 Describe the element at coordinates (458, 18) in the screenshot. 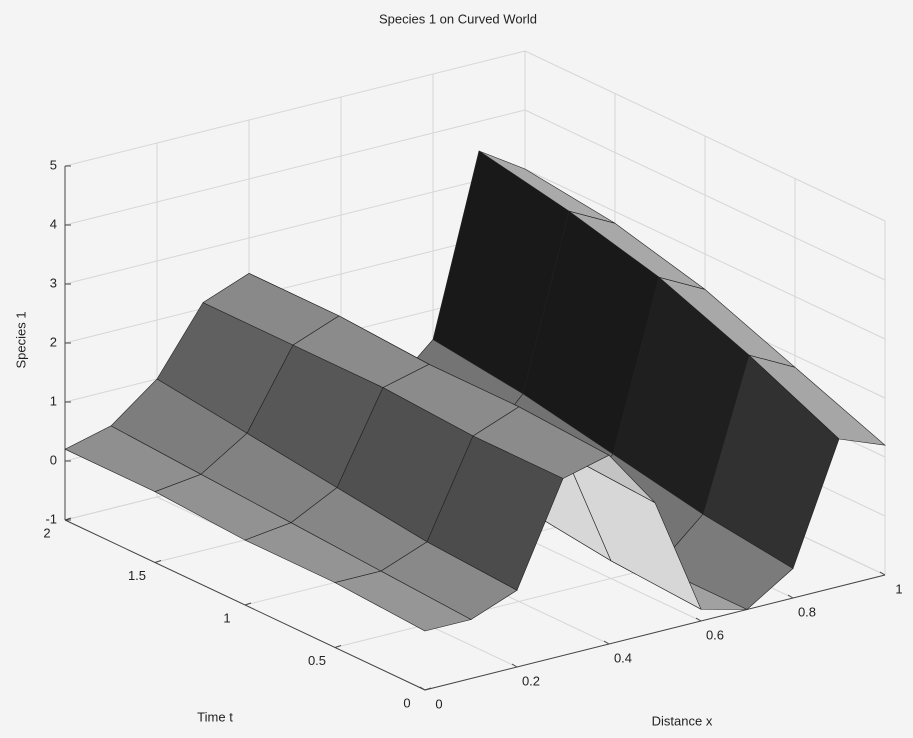

I see `chart-title: Species 1 on Curved World` at that location.